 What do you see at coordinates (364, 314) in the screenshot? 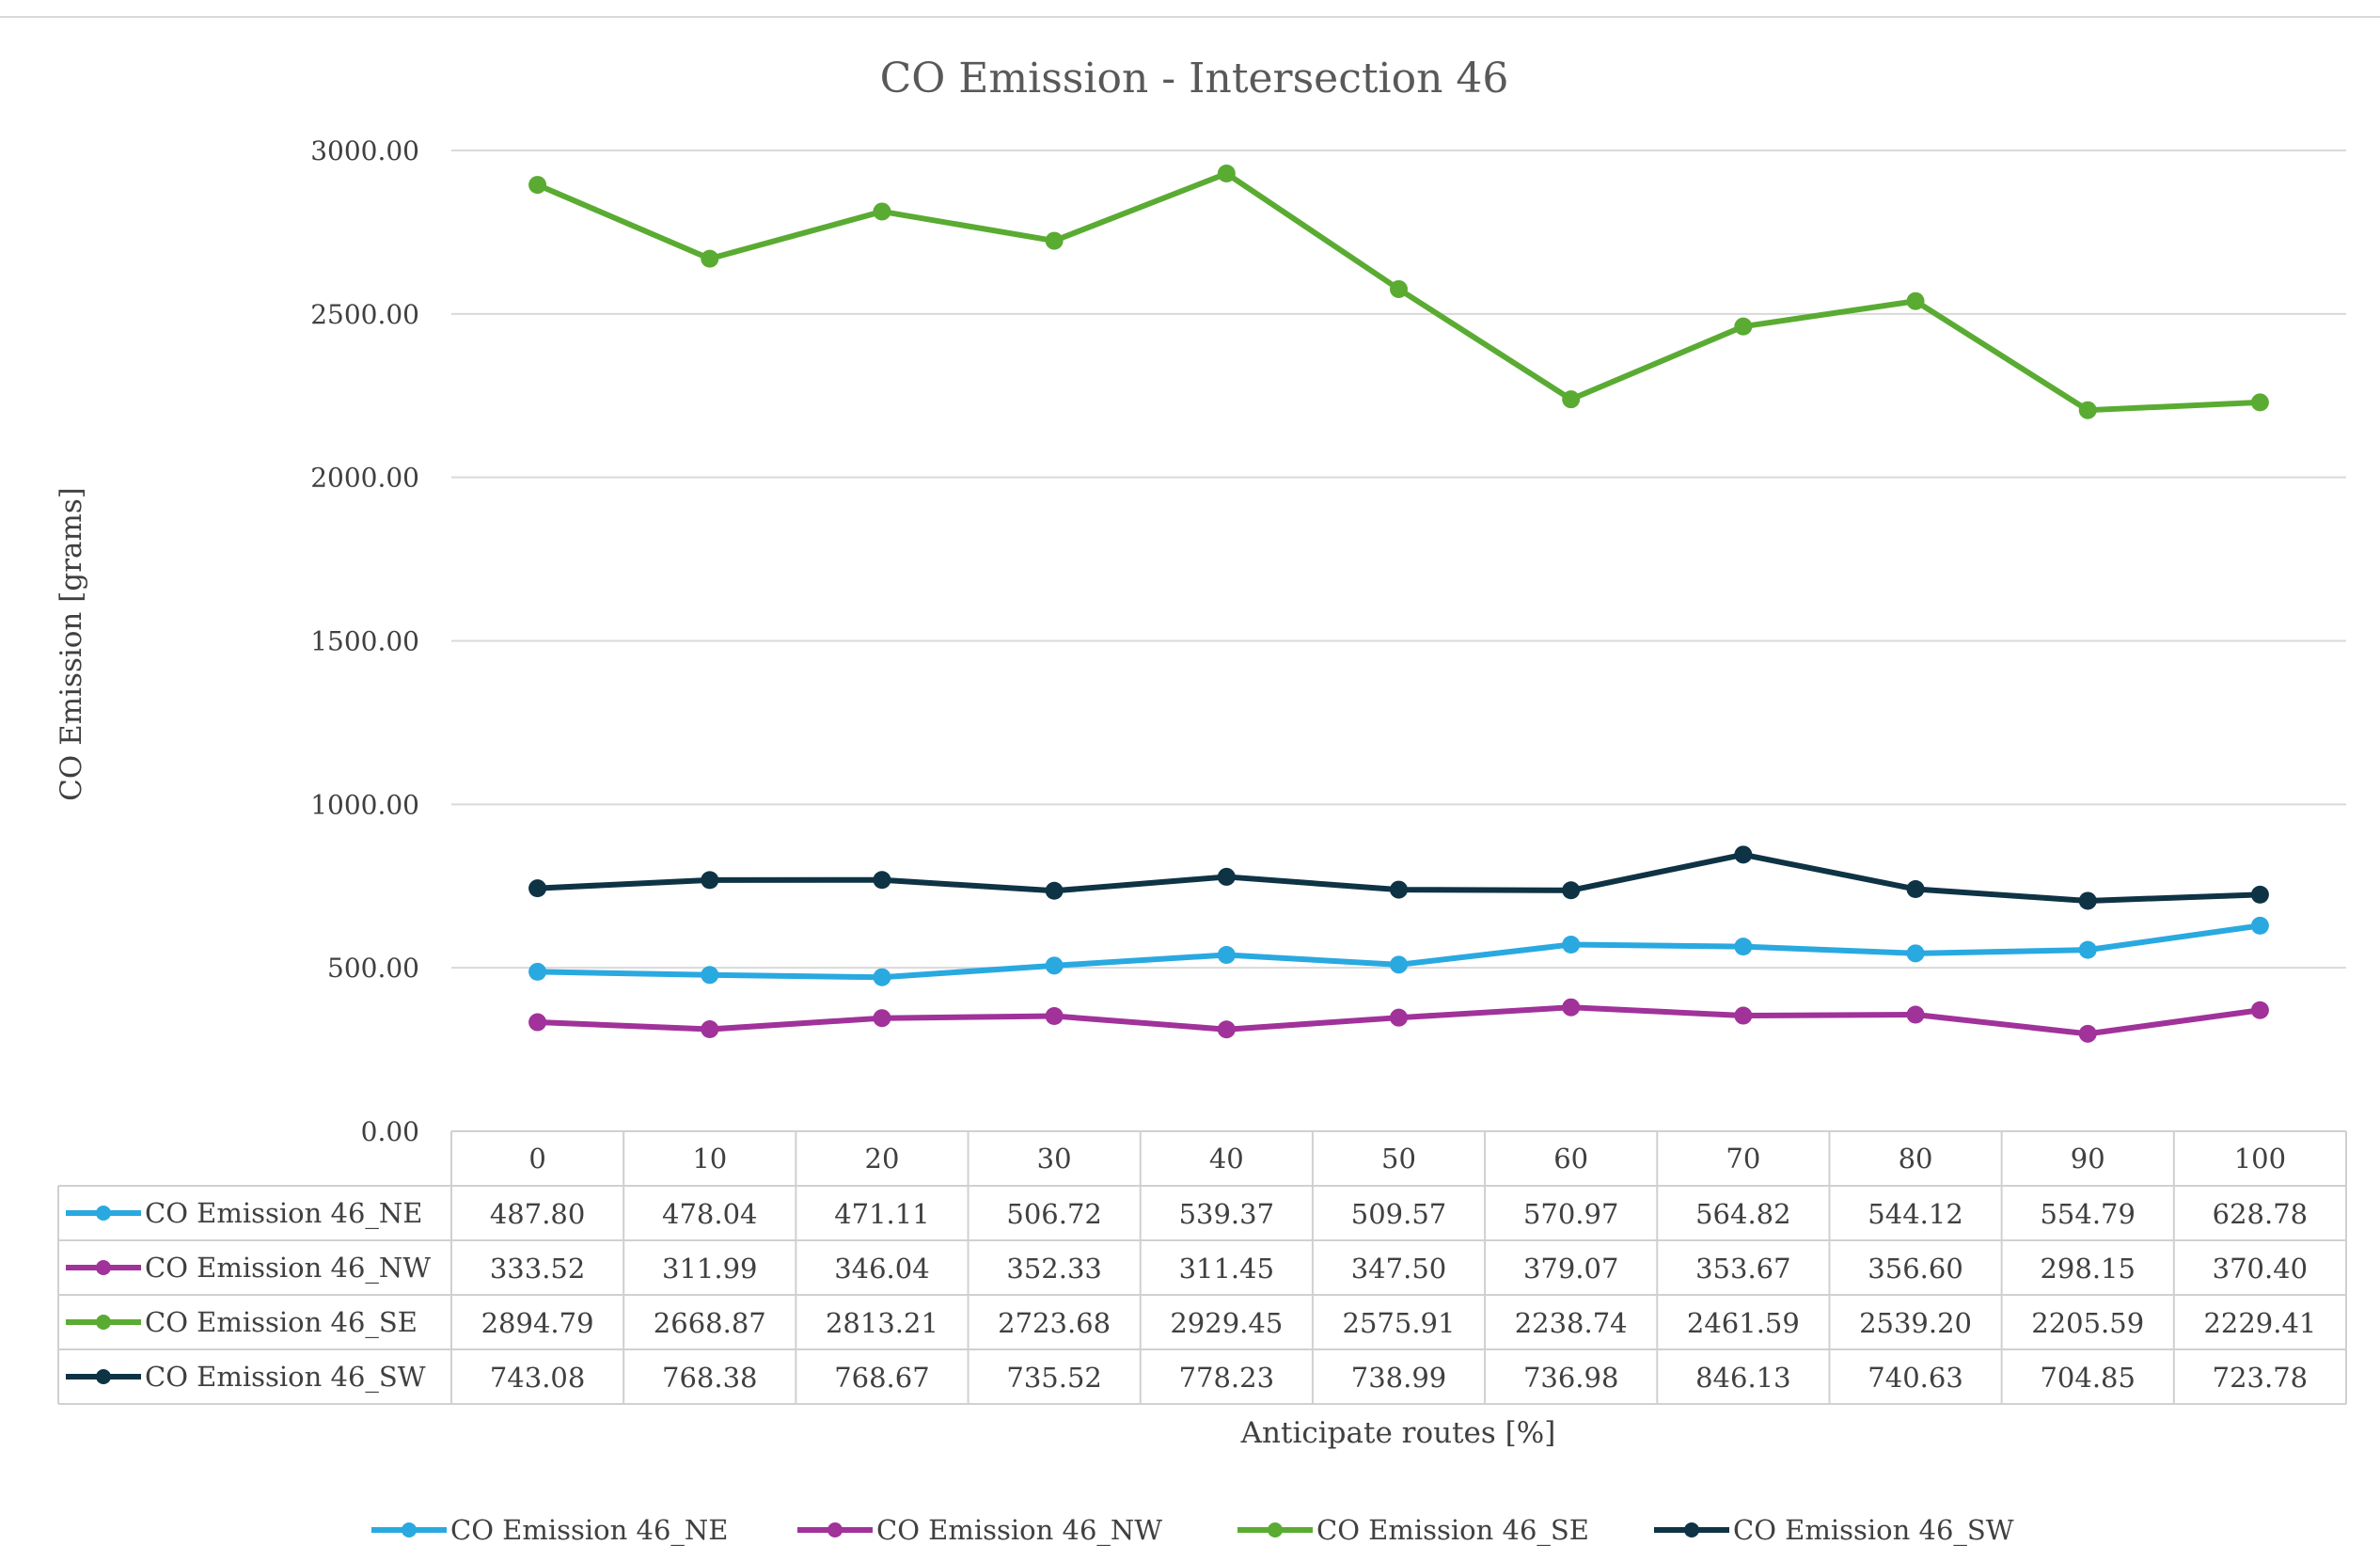
I see `y-tick-label: 2500.00` at bounding box center [364, 314].